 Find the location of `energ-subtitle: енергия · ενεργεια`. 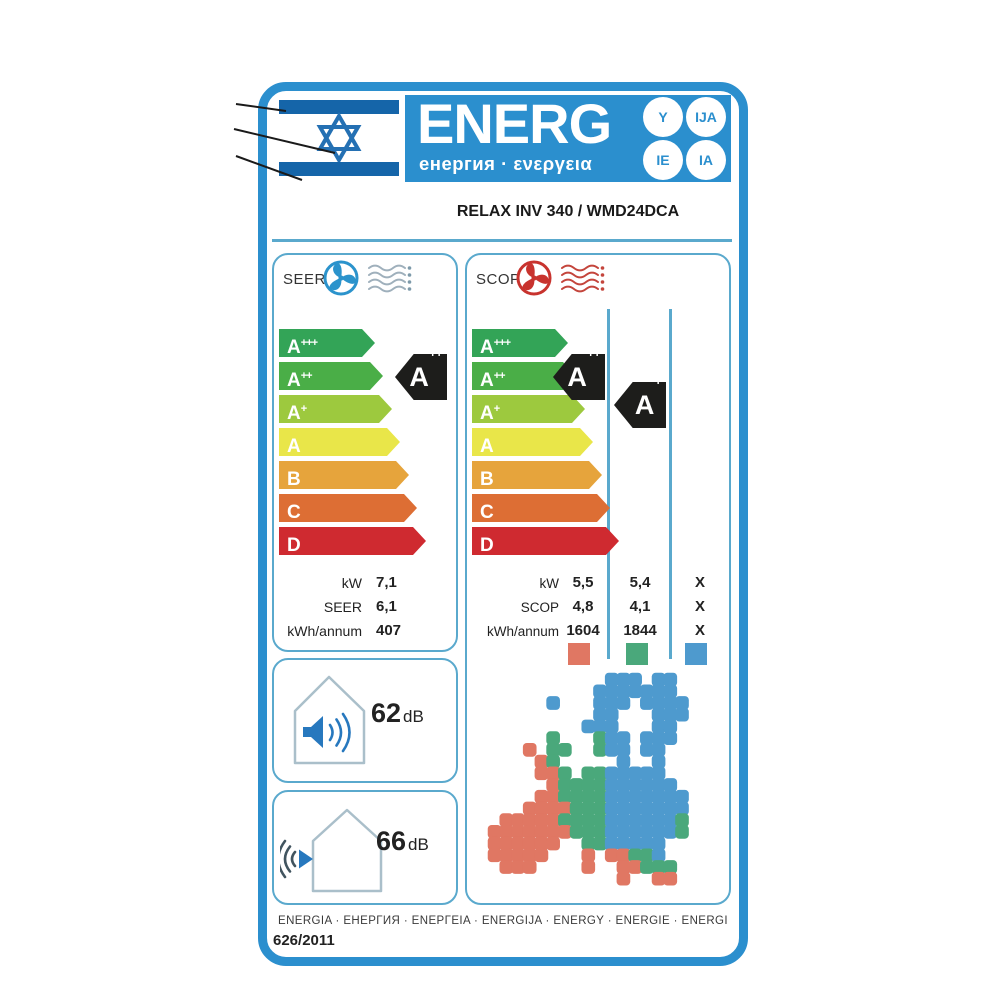

energ-subtitle: енергия · ενεργεια is located at coordinates (506, 163).